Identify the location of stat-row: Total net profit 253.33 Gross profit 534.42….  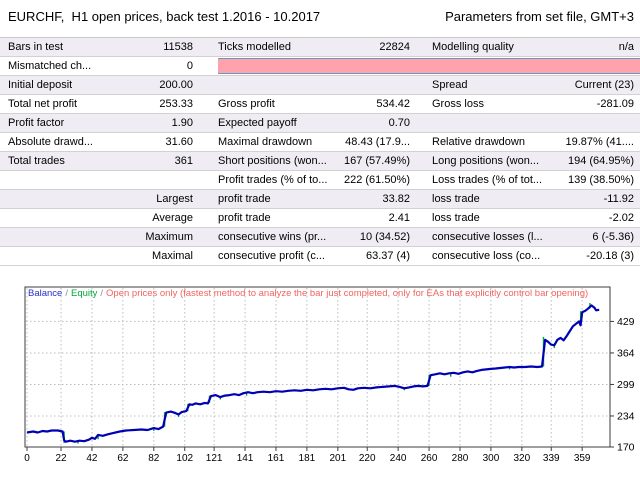
(320, 104).